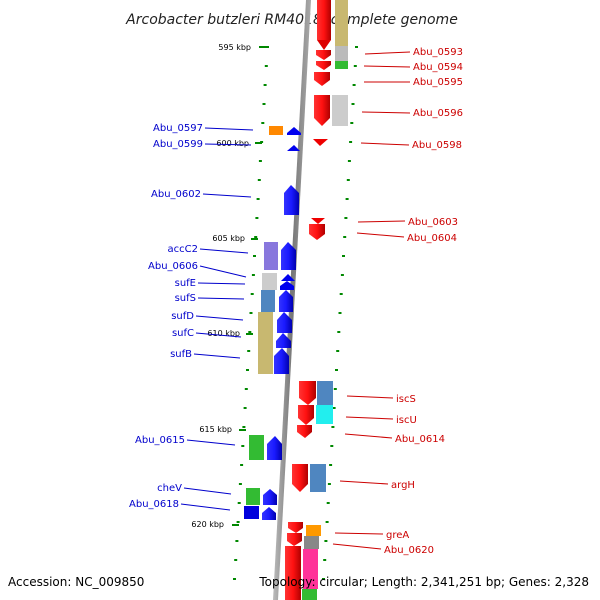 This screenshot has width=600, height=600. What do you see at coordinates (403, 485) in the screenshot?
I see `gene-label: argH` at bounding box center [403, 485].